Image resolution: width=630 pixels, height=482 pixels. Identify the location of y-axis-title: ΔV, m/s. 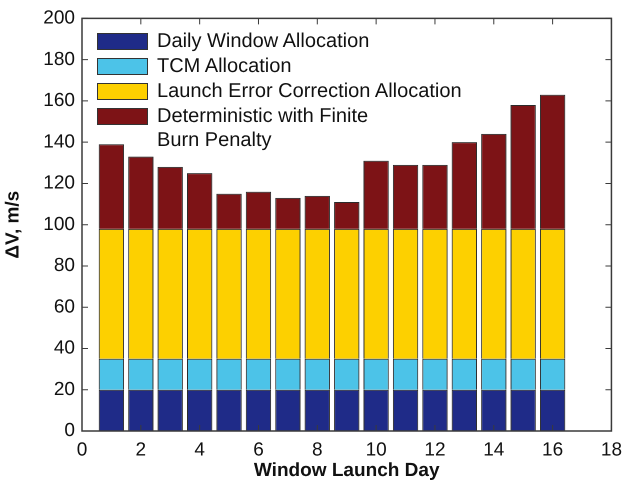
(13, 224).